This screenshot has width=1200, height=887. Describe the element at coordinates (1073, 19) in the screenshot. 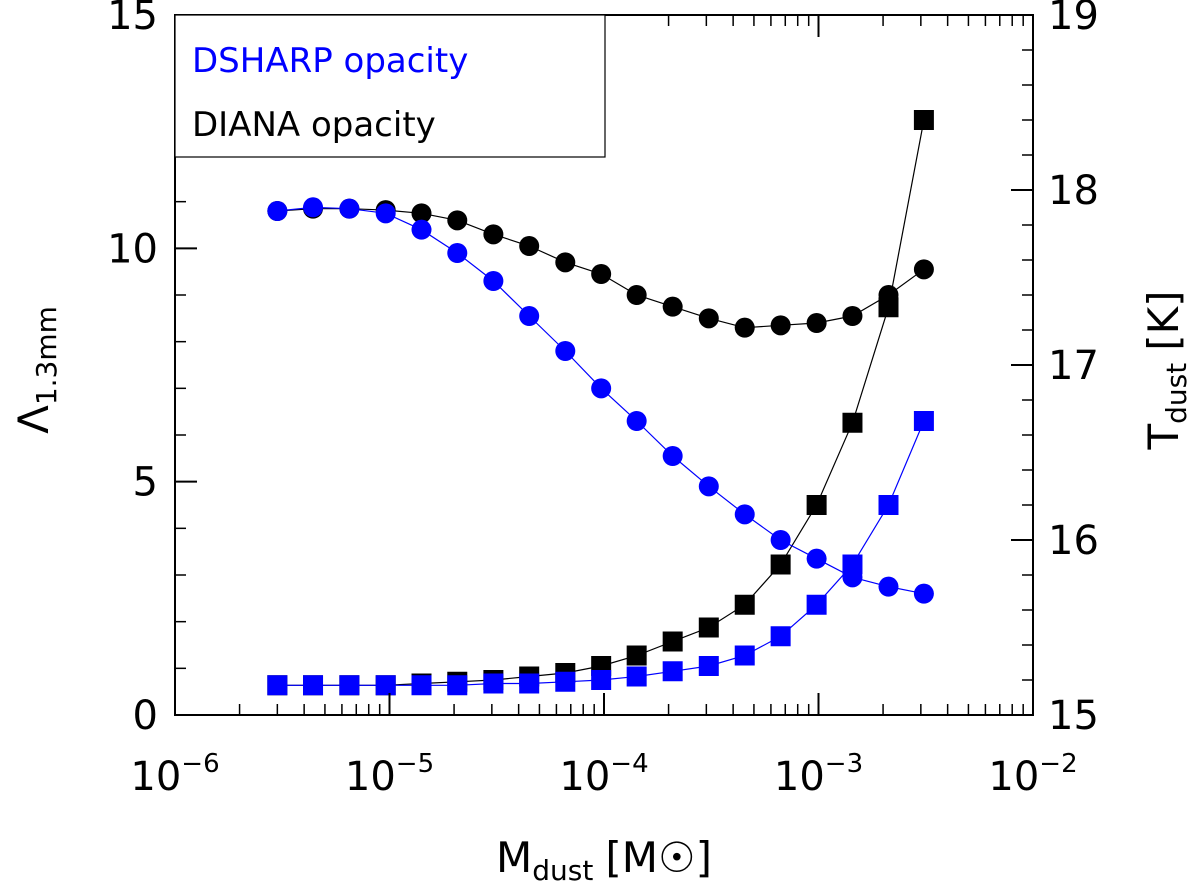

I see `y-right-tick-label: 19` at that location.